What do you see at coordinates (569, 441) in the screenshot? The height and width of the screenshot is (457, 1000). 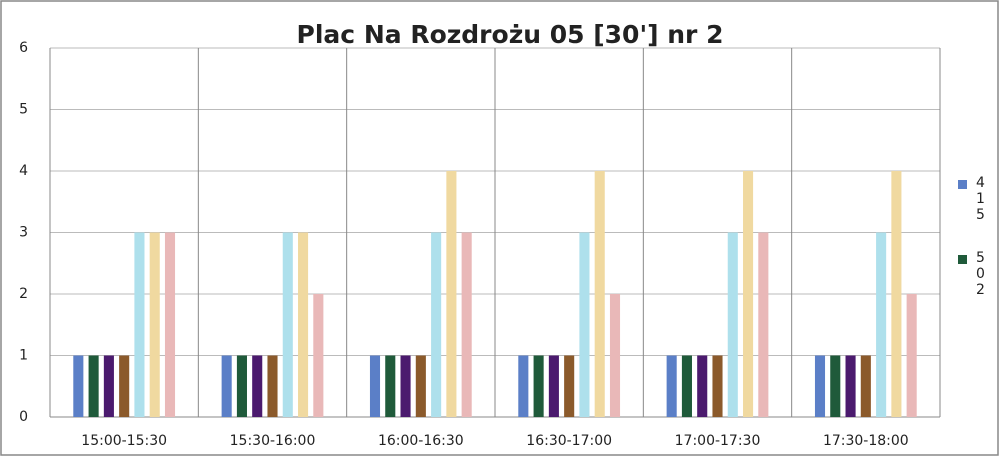 I see `x-tick-label: 16:30-17:00` at bounding box center [569, 441].